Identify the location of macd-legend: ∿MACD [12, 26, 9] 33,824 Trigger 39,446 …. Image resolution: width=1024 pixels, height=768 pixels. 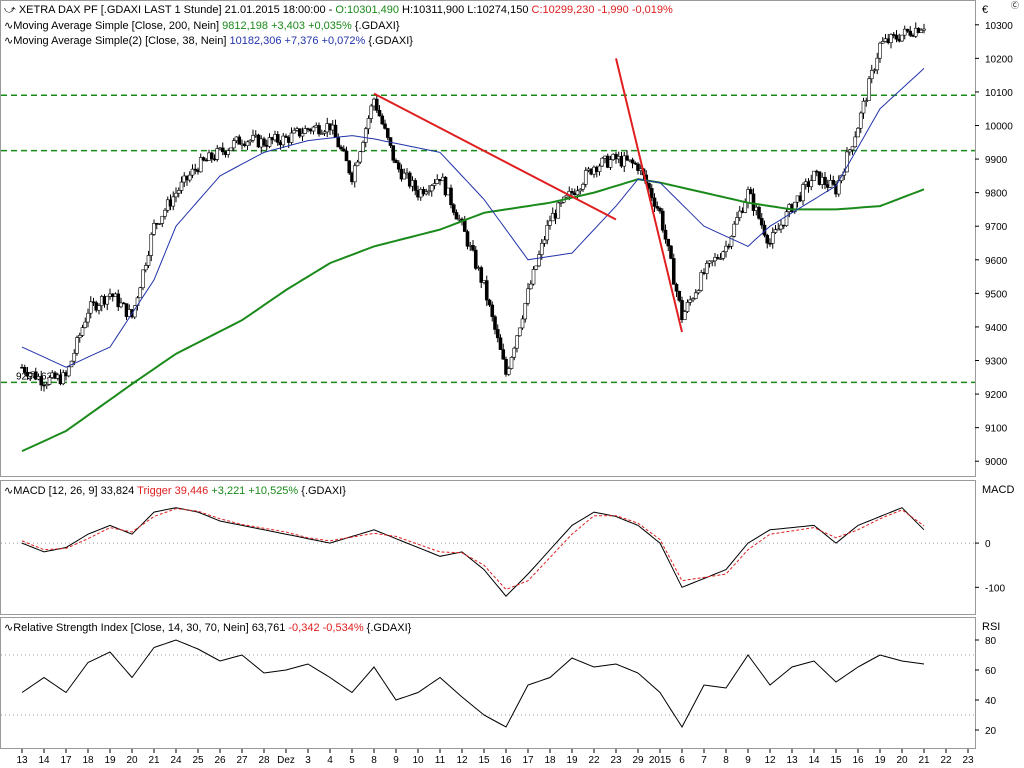
(175, 490).